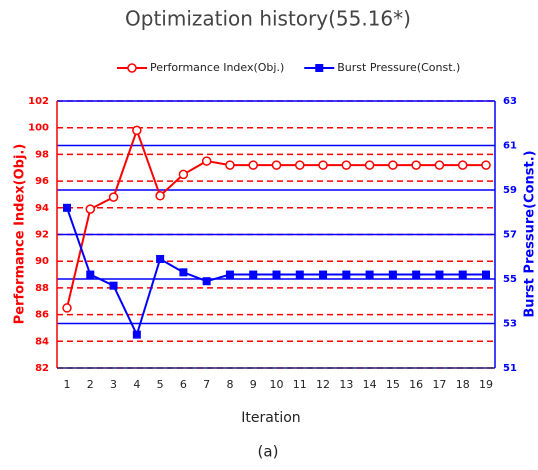  Describe the element at coordinates (398, 67) in the screenshot. I see `legend-label: Burst Pressure(Const.)` at that location.